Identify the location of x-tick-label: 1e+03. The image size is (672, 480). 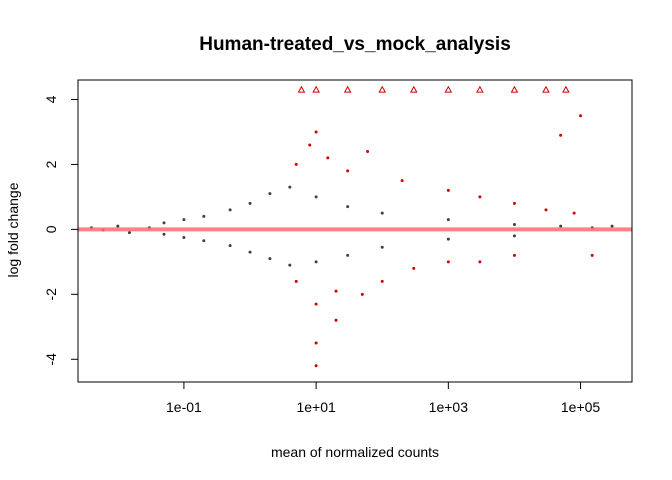
(449, 407).